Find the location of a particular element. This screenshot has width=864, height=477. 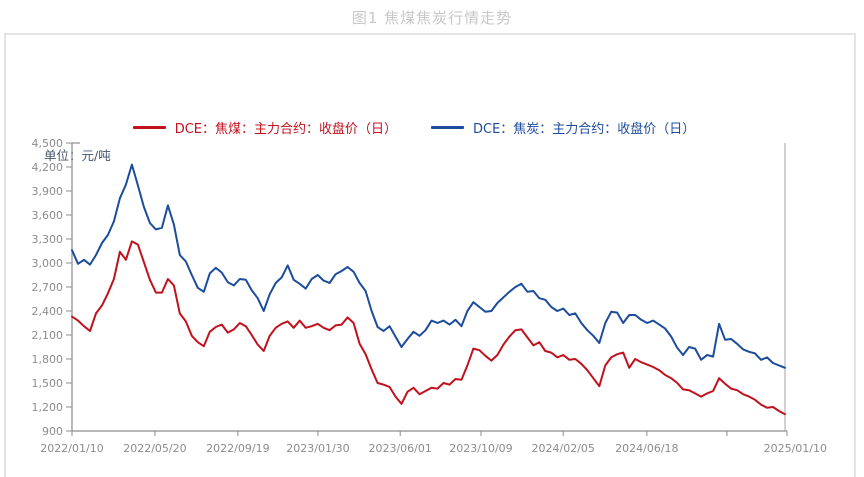

coke-legend-label: DCE：焦炭：主力合约：收盘价（日） is located at coordinates (584, 129).